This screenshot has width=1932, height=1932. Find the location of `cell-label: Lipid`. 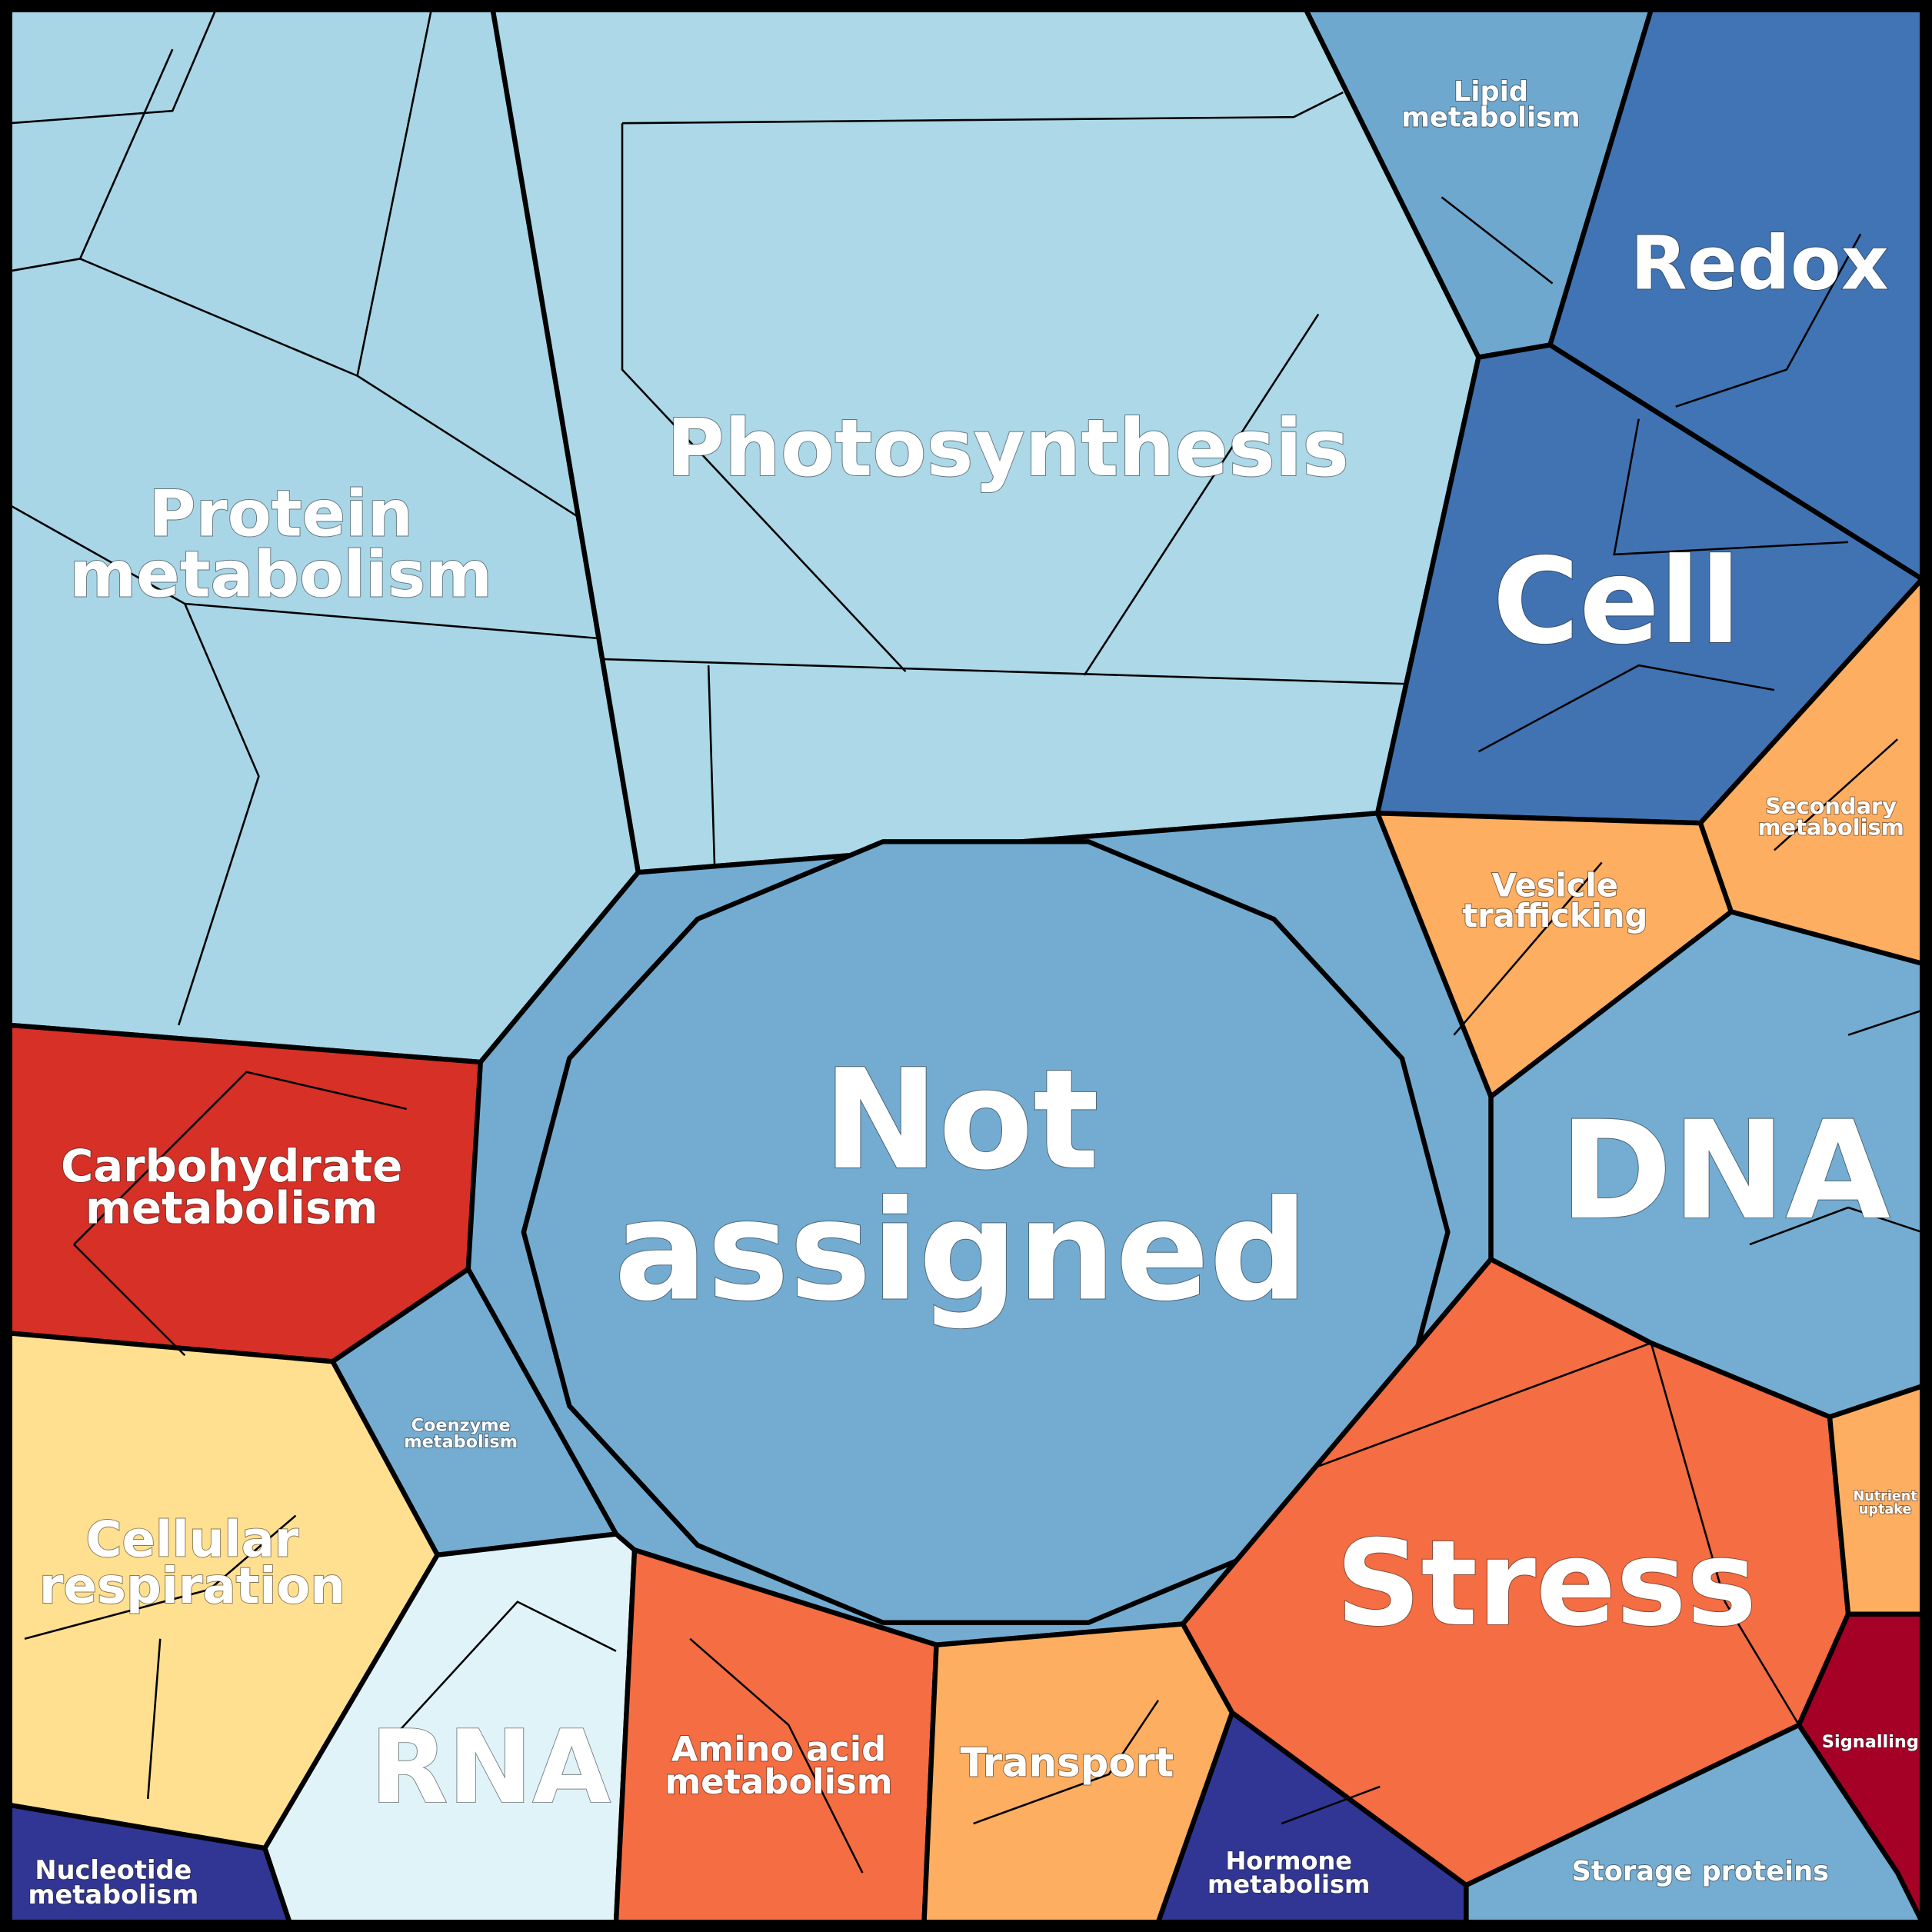

cell-label: Lipid is located at coordinates (1491, 92).